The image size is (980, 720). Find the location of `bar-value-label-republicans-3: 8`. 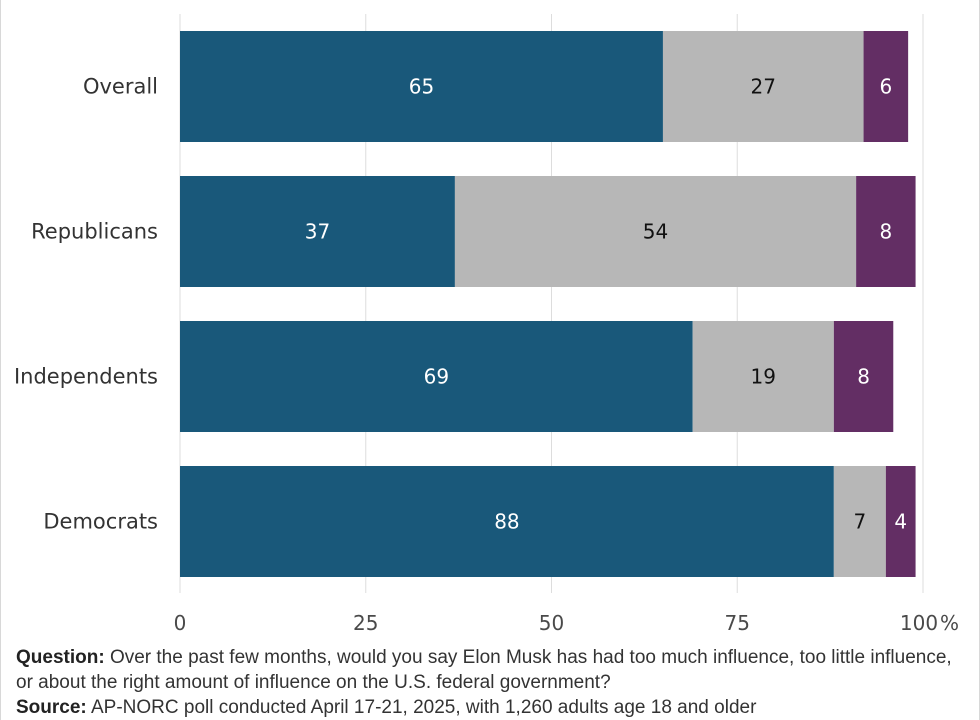

bar-value-label-republicans-3: 8 is located at coordinates (885, 232).